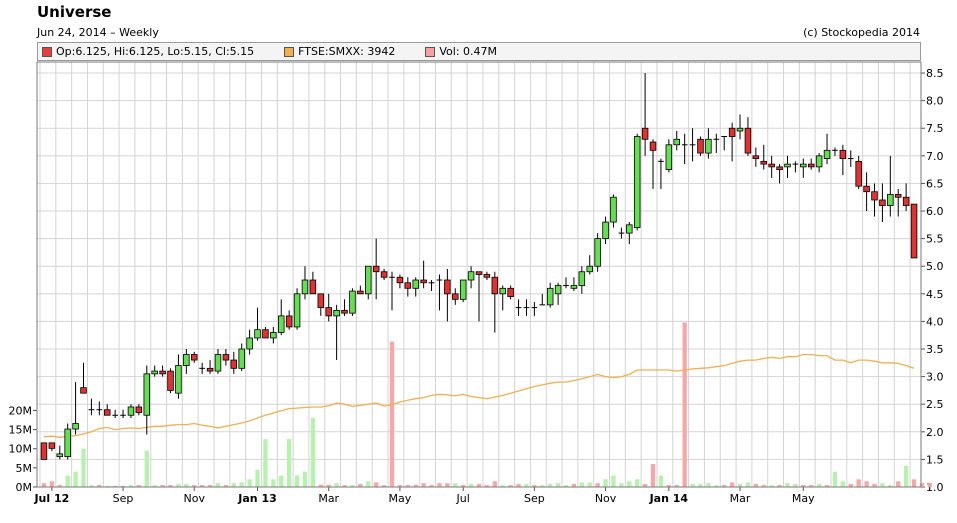  Describe the element at coordinates (468, 51) in the screenshot. I see `legend-volume-label: Vol: 0.47M` at that location.